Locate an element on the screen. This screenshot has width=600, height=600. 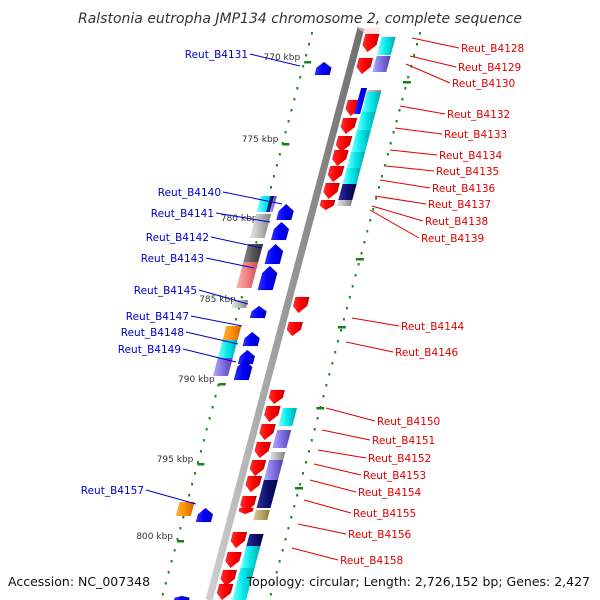
reverse-gene-label: Reut_B4144 is located at coordinates (433, 327).